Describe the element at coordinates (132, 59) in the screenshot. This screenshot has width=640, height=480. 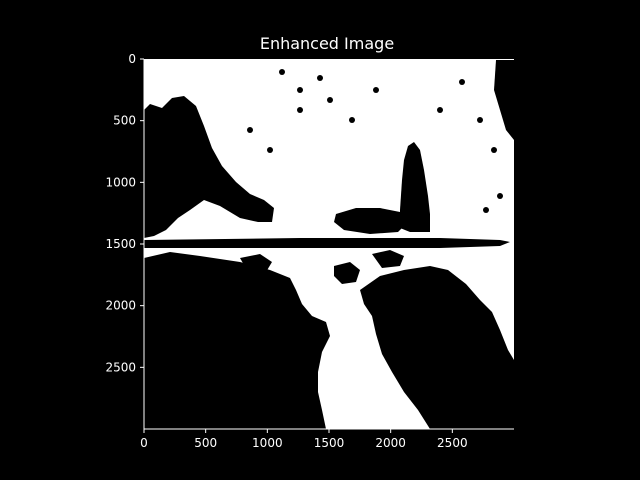
I see `y-tick-label: 0` at that location.